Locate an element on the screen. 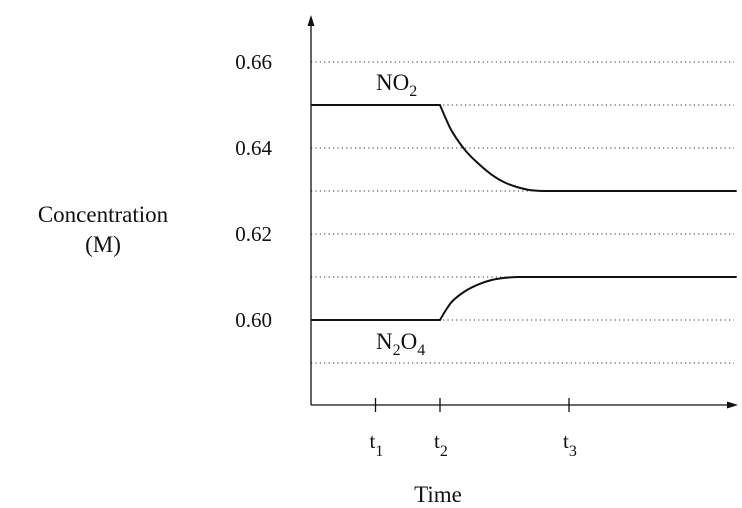  x-axis-arrow is located at coordinates (732, 405).